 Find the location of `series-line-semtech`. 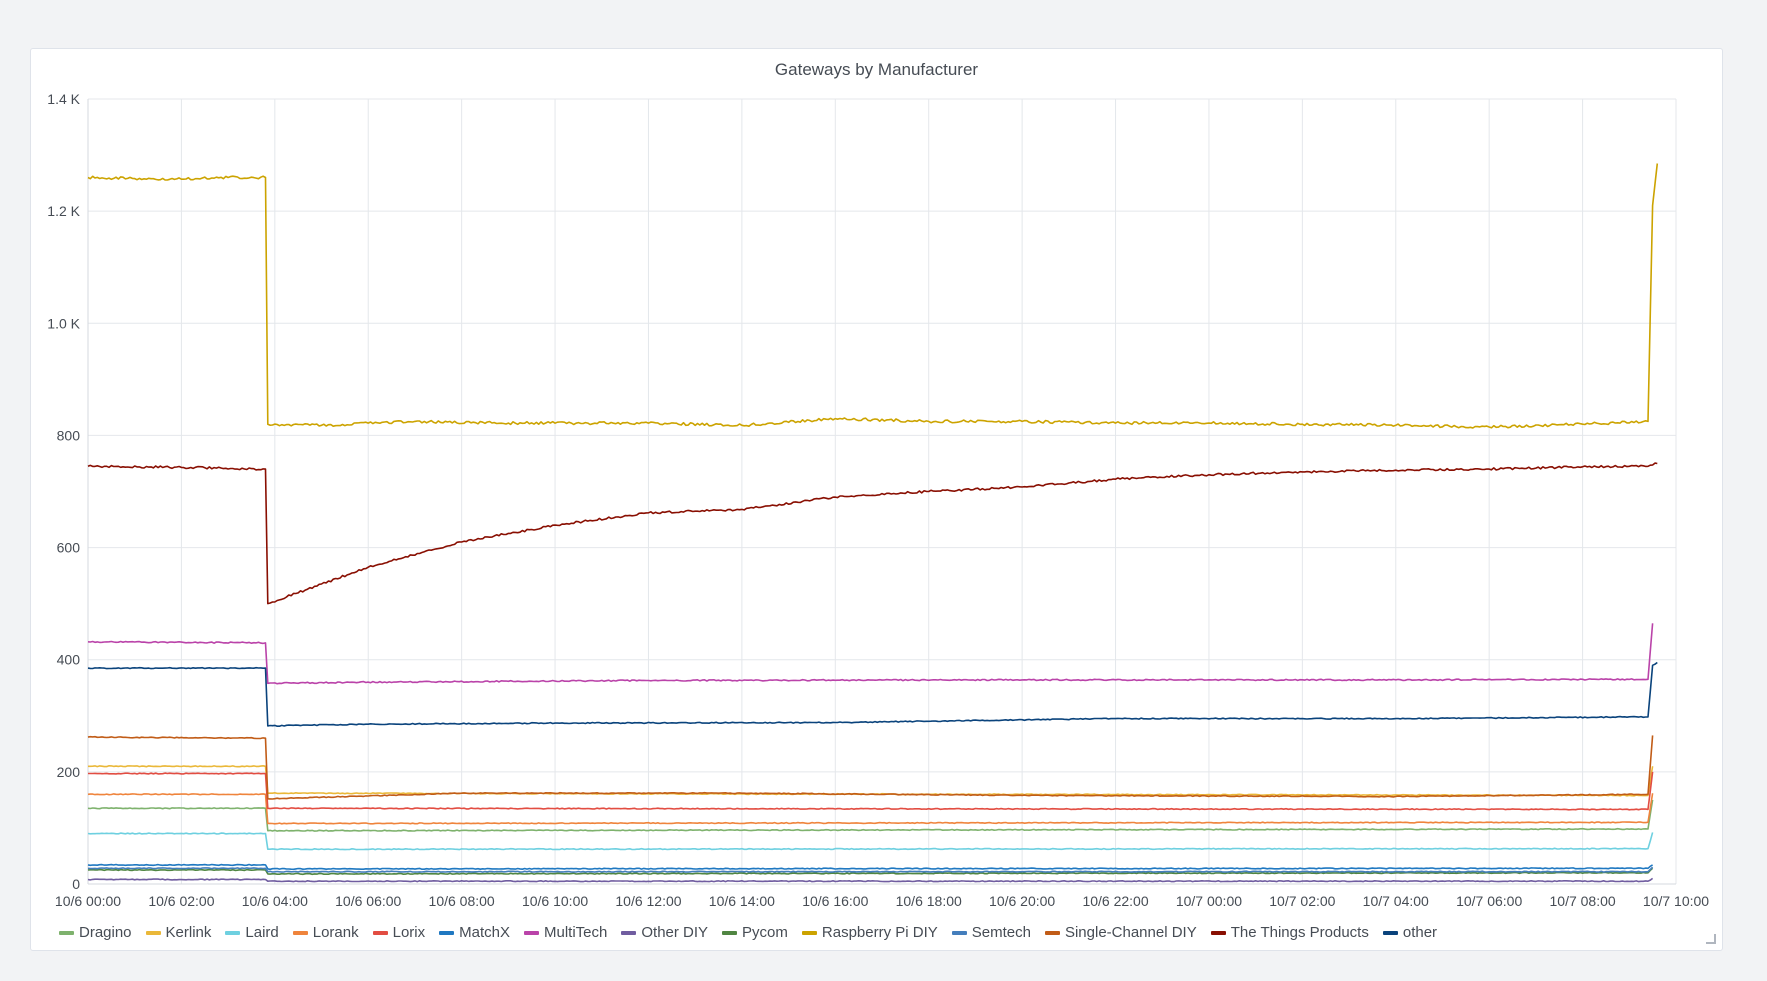

series-line-semtech is located at coordinates (870, 869).